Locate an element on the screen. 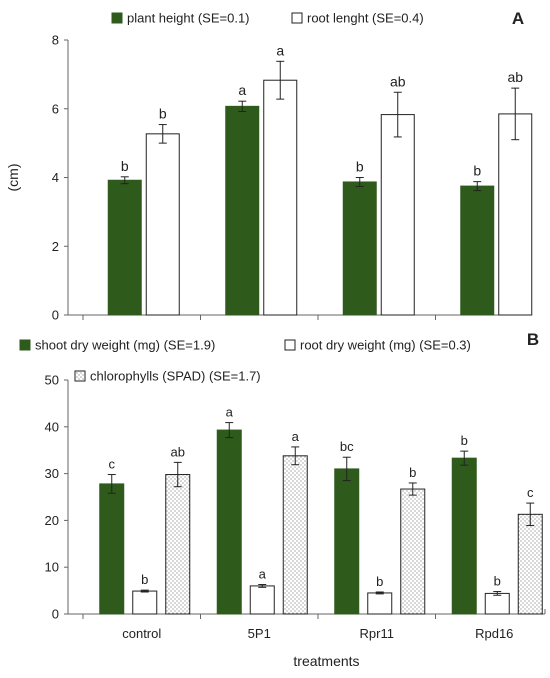  x-tick-label: Rpd16 is located at coordinates (494, 633).